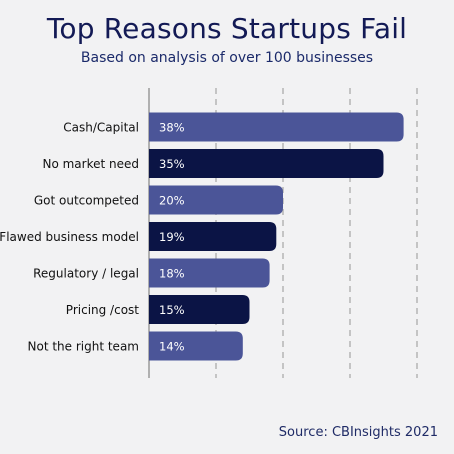 Image resolution: width=454 pixels, height=454 pixels. I want to click on bar-value-label: 19%, so click(172, 237).